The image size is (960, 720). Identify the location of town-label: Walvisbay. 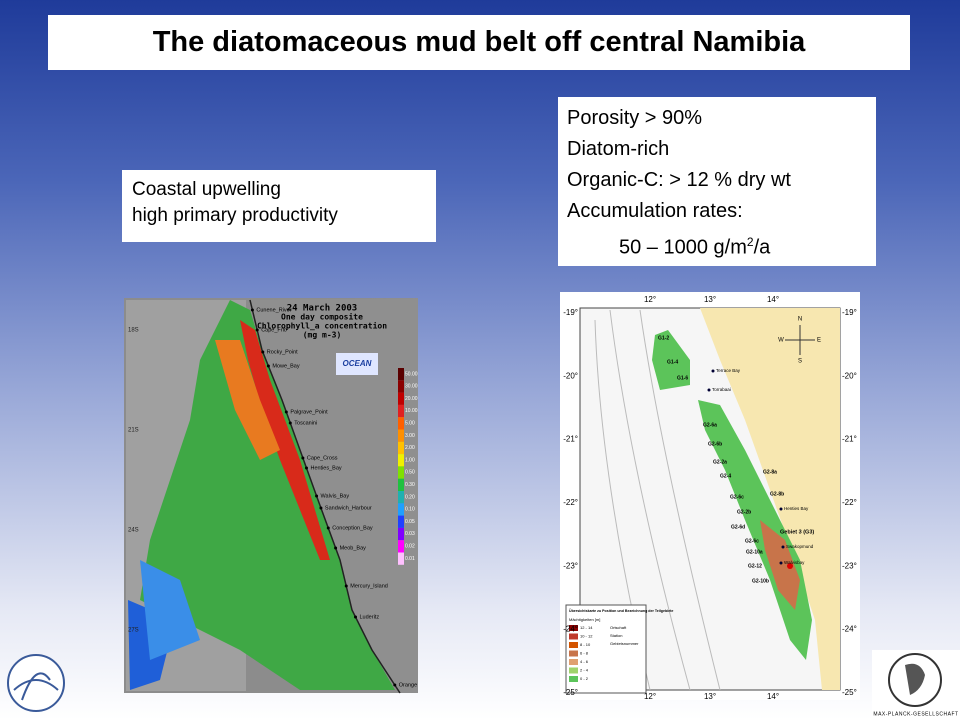
(794, 562).